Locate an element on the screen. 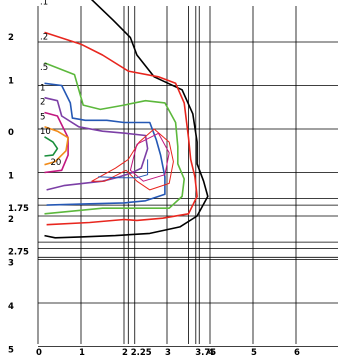 Image resolution: width=338 pixels, height=362 pixels. y-tick-label-9: 4 is located at coordinates (11, 307).